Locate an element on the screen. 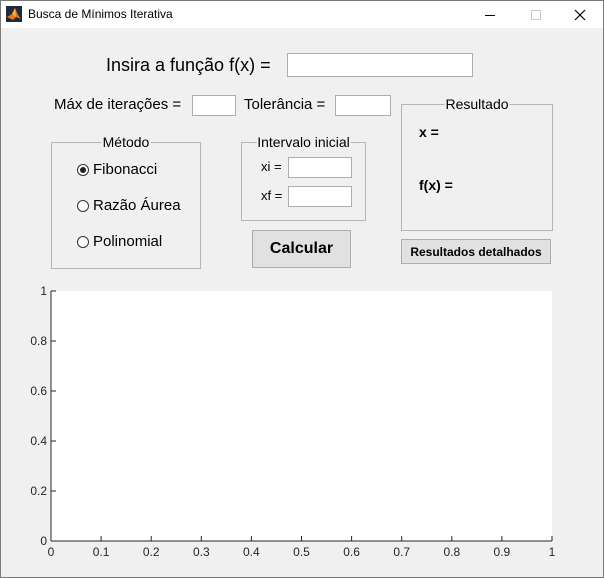 The height and width of the screenshot is (578, 604). xf-label: xf = is located at coordinates (272, 195).